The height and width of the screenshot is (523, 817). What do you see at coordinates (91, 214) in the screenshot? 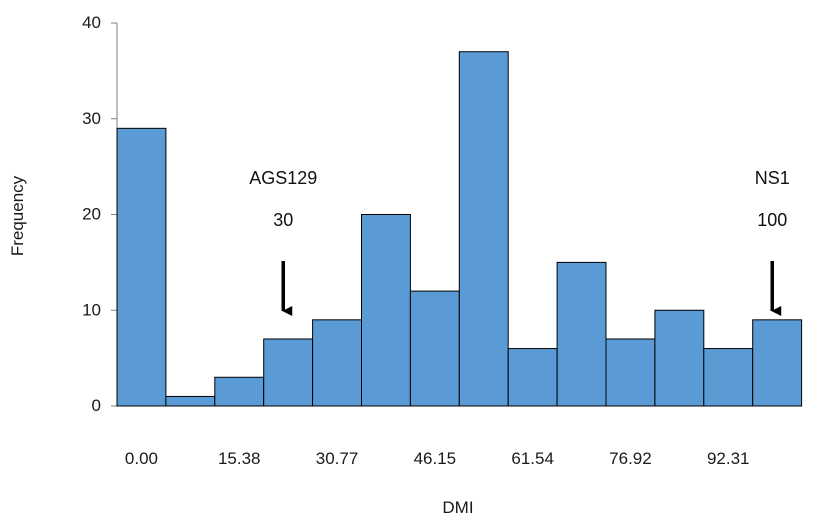
I see `y-tick-label: 20` at bounding box center [91, 214].